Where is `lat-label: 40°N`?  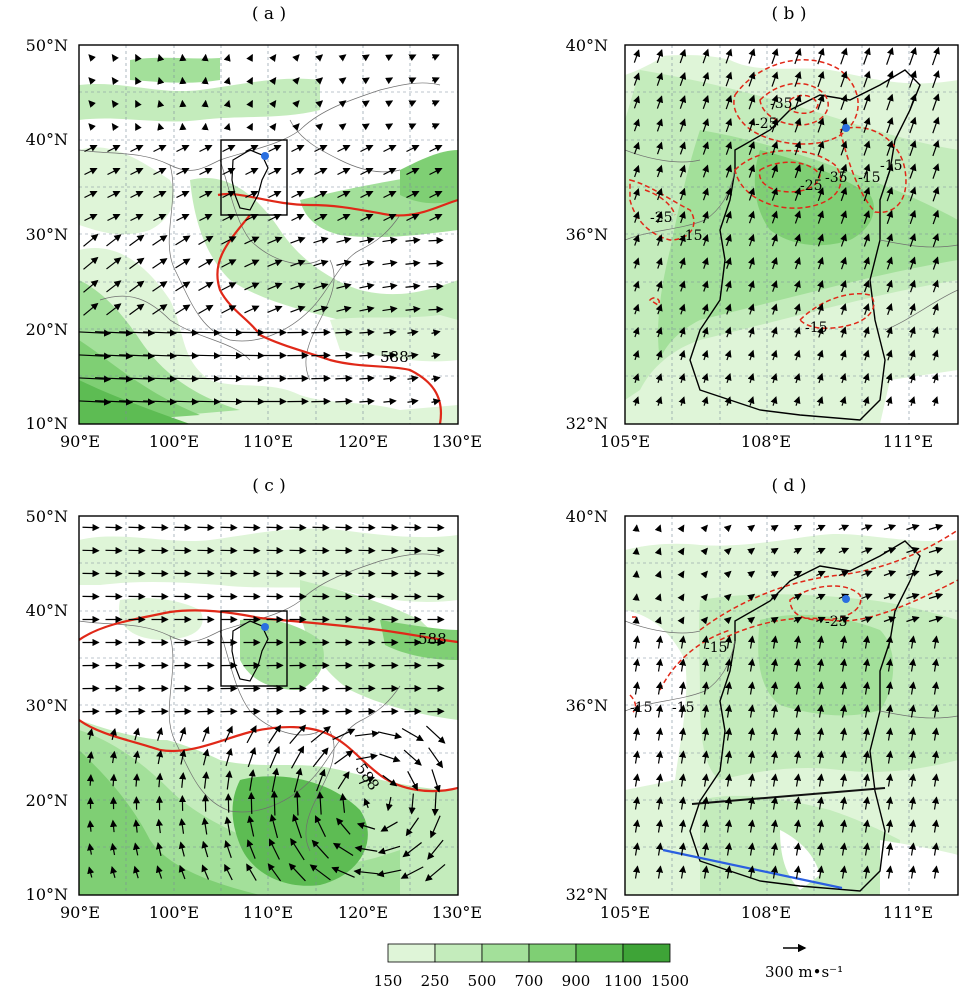
lat-label: 40°N is located at coordinates (46, 139).